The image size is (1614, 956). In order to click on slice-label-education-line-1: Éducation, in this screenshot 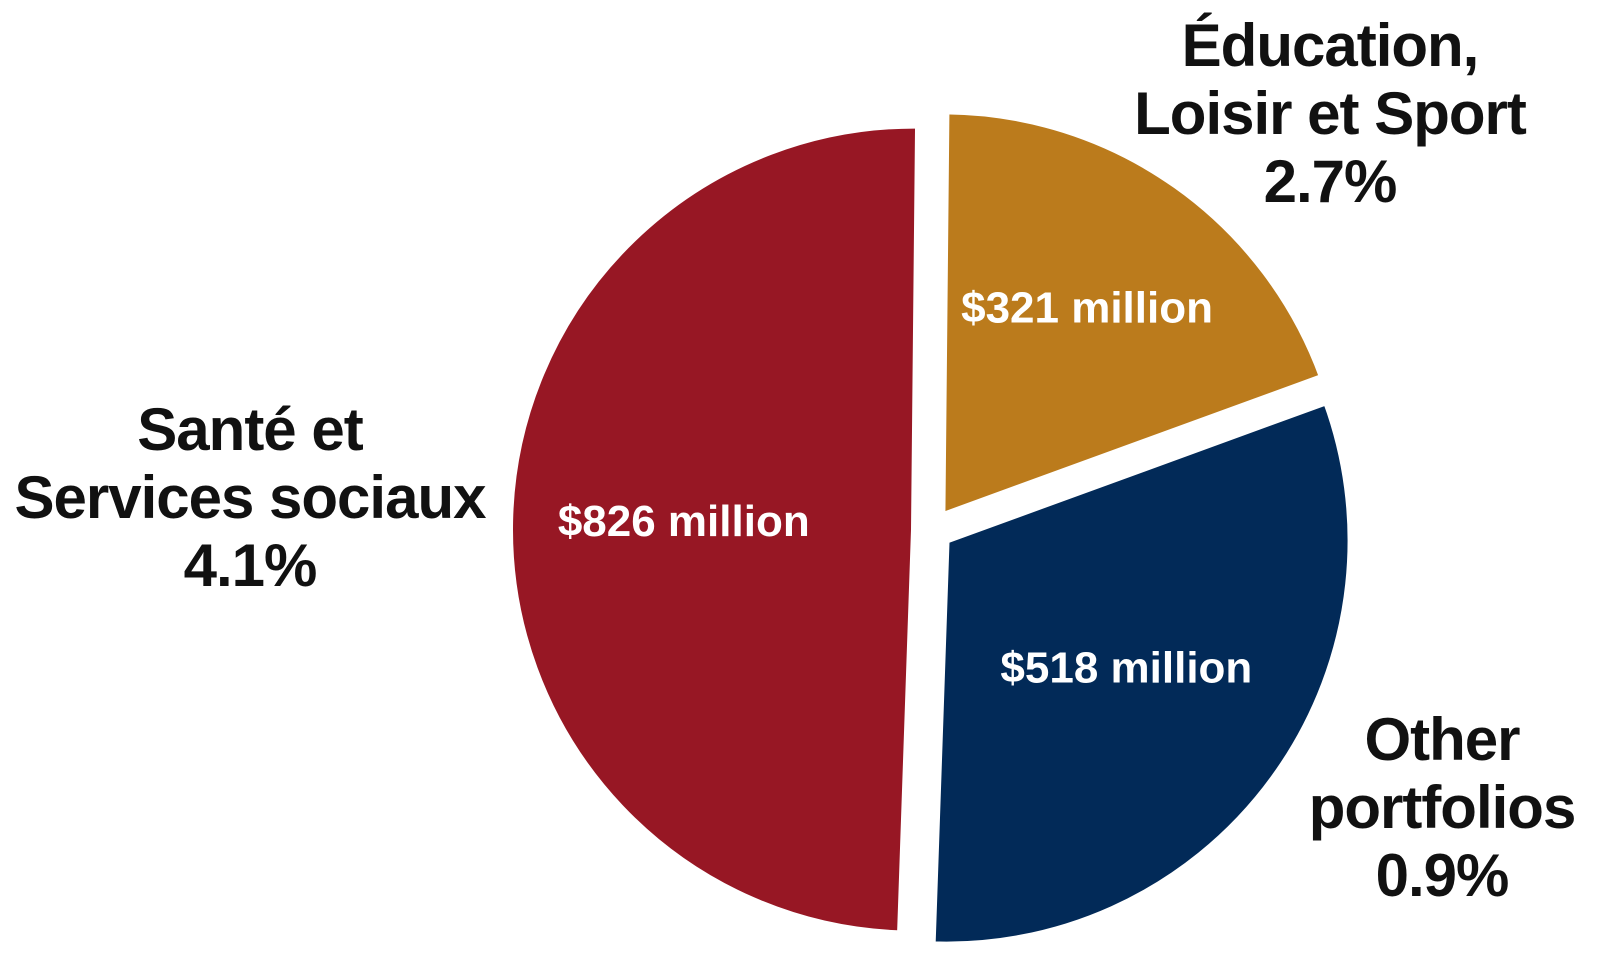, I will do `click(1330, 45)`.